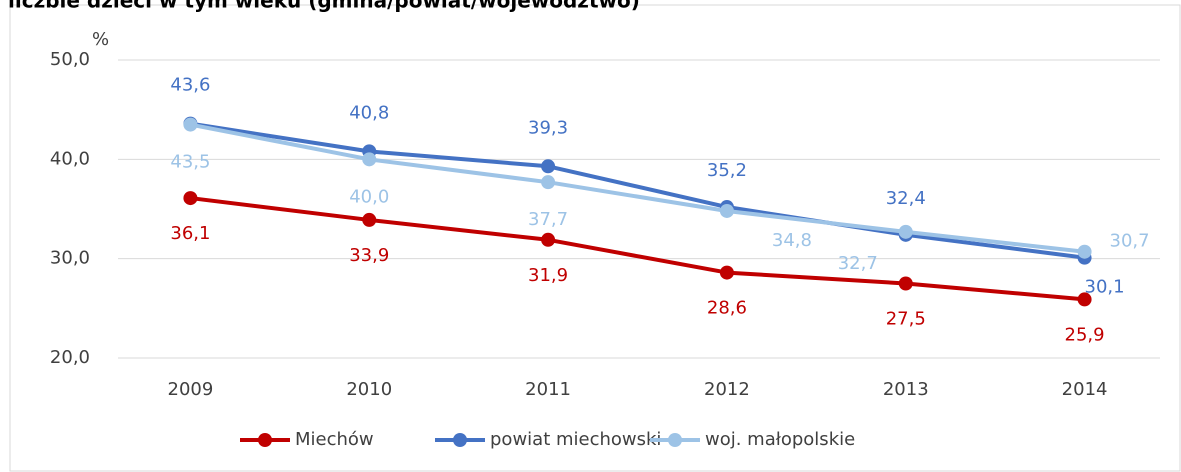  Describe the element at coordinates (100, 39) in the screenshot. I see `y-unit: %` at that location.